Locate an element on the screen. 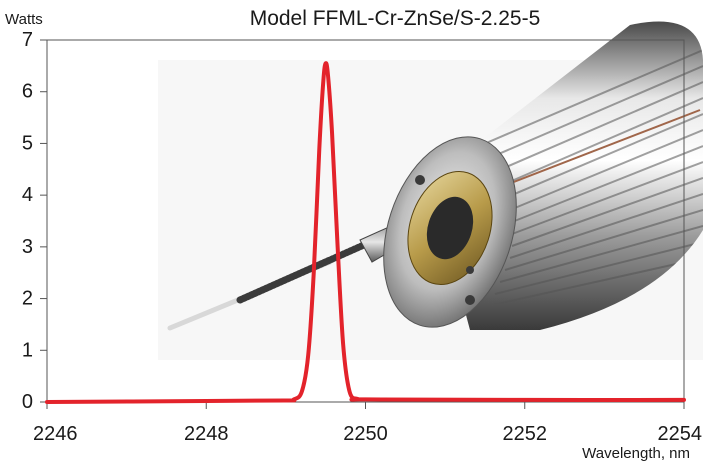  x-tick-label: 2254 is located at coordinates (680, 434).